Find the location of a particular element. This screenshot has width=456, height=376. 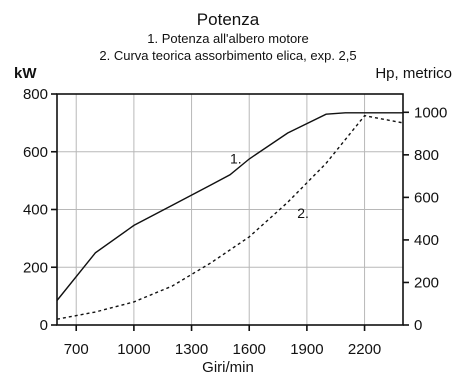

x-axis-tick-label-1900: 1900 is located at coordinates (306, 349).